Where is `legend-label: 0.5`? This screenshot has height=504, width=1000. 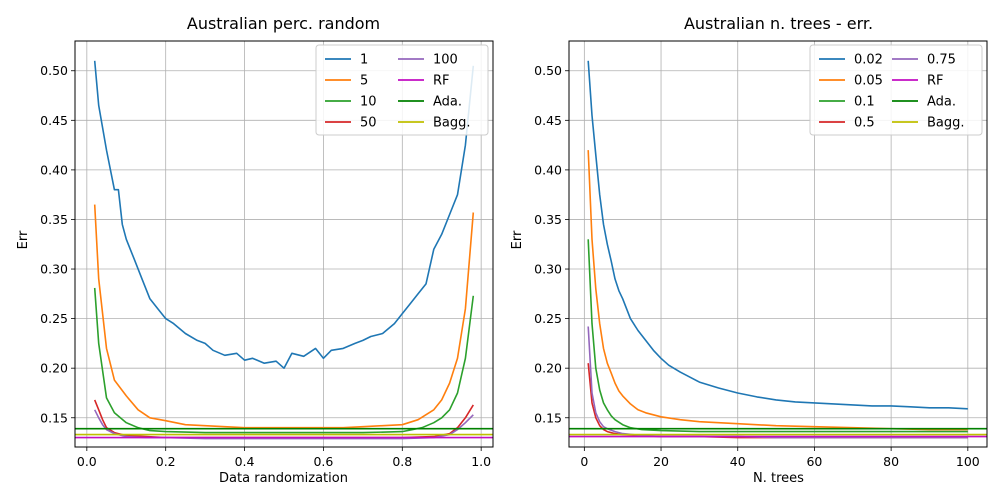
legend-label: 0.5 is located at coordinates (864, 123).